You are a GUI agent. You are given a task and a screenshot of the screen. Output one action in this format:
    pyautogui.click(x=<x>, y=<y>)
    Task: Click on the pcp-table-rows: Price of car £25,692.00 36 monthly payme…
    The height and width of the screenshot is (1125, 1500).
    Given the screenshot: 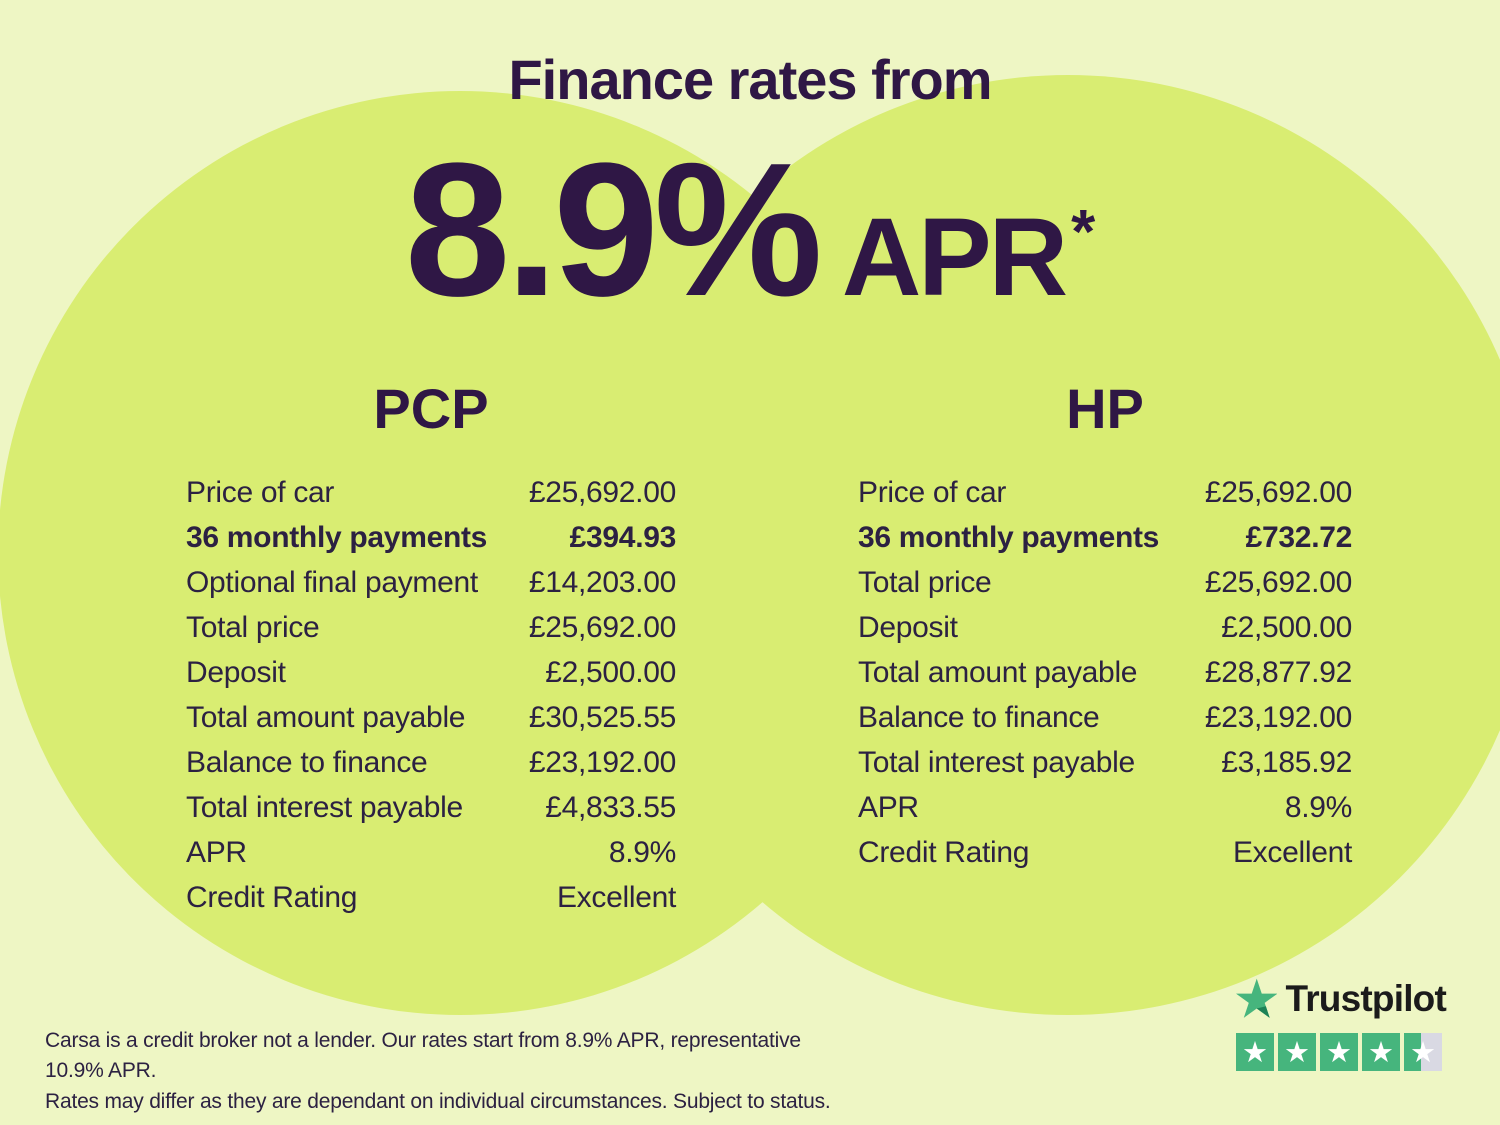 What is the action you would take?
    pyautogui.click(x=431, y=695)
    